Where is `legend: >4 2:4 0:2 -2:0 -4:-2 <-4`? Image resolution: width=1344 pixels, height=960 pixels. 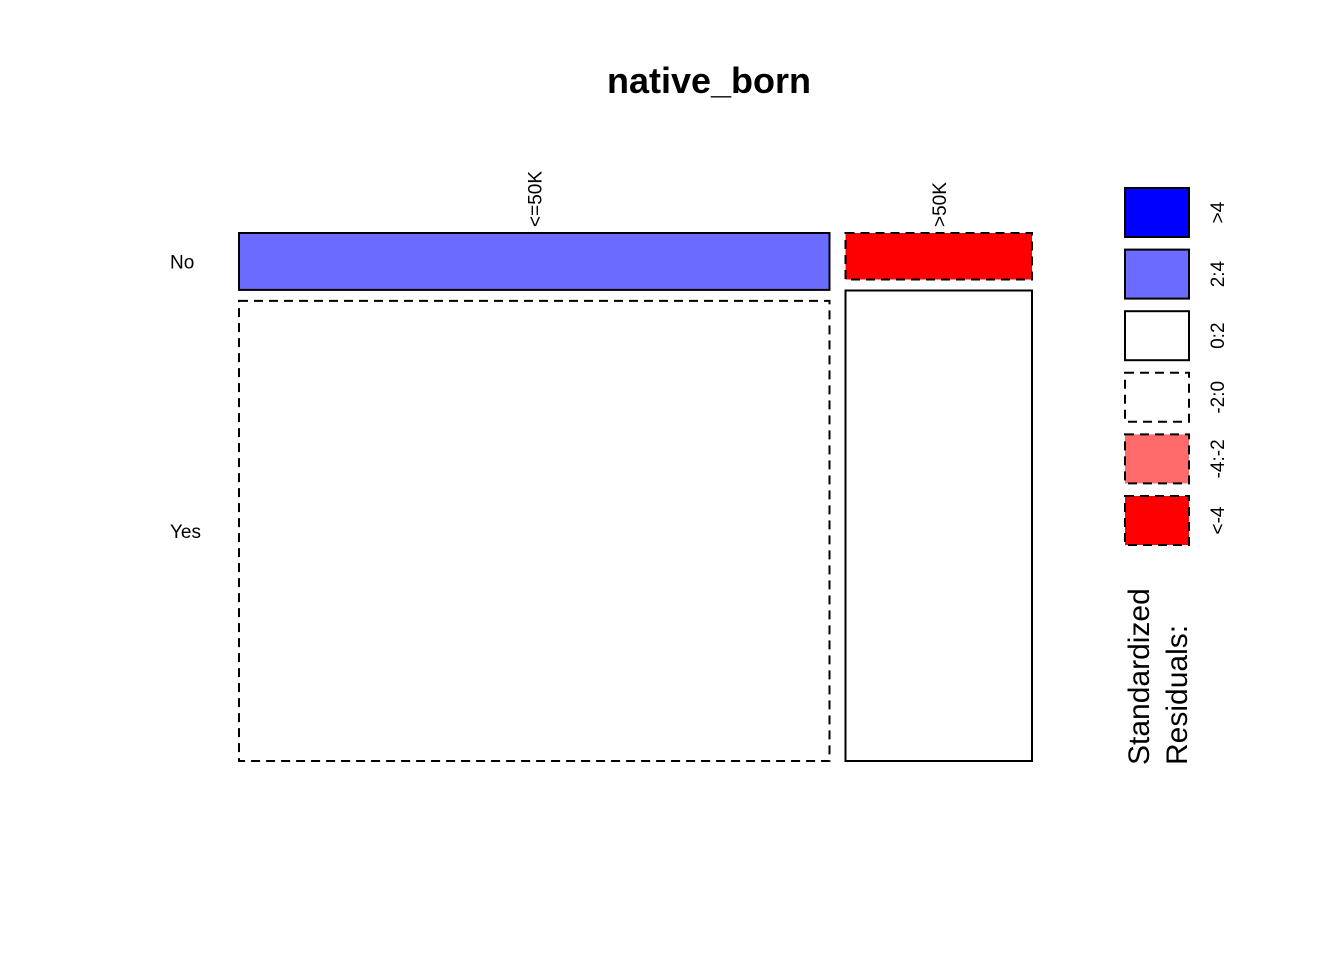 legend: >4 2:4 0:2 -2:0 -4:-2 <-4 is located at coordinates (1176, 366).